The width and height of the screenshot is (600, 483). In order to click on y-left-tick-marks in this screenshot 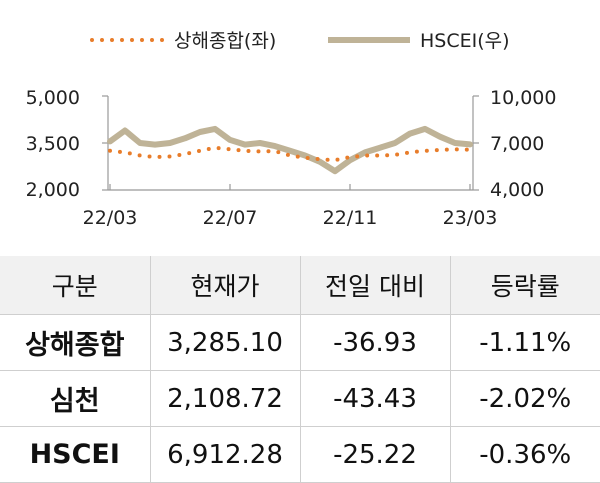, I will do `click(105, 143)`.